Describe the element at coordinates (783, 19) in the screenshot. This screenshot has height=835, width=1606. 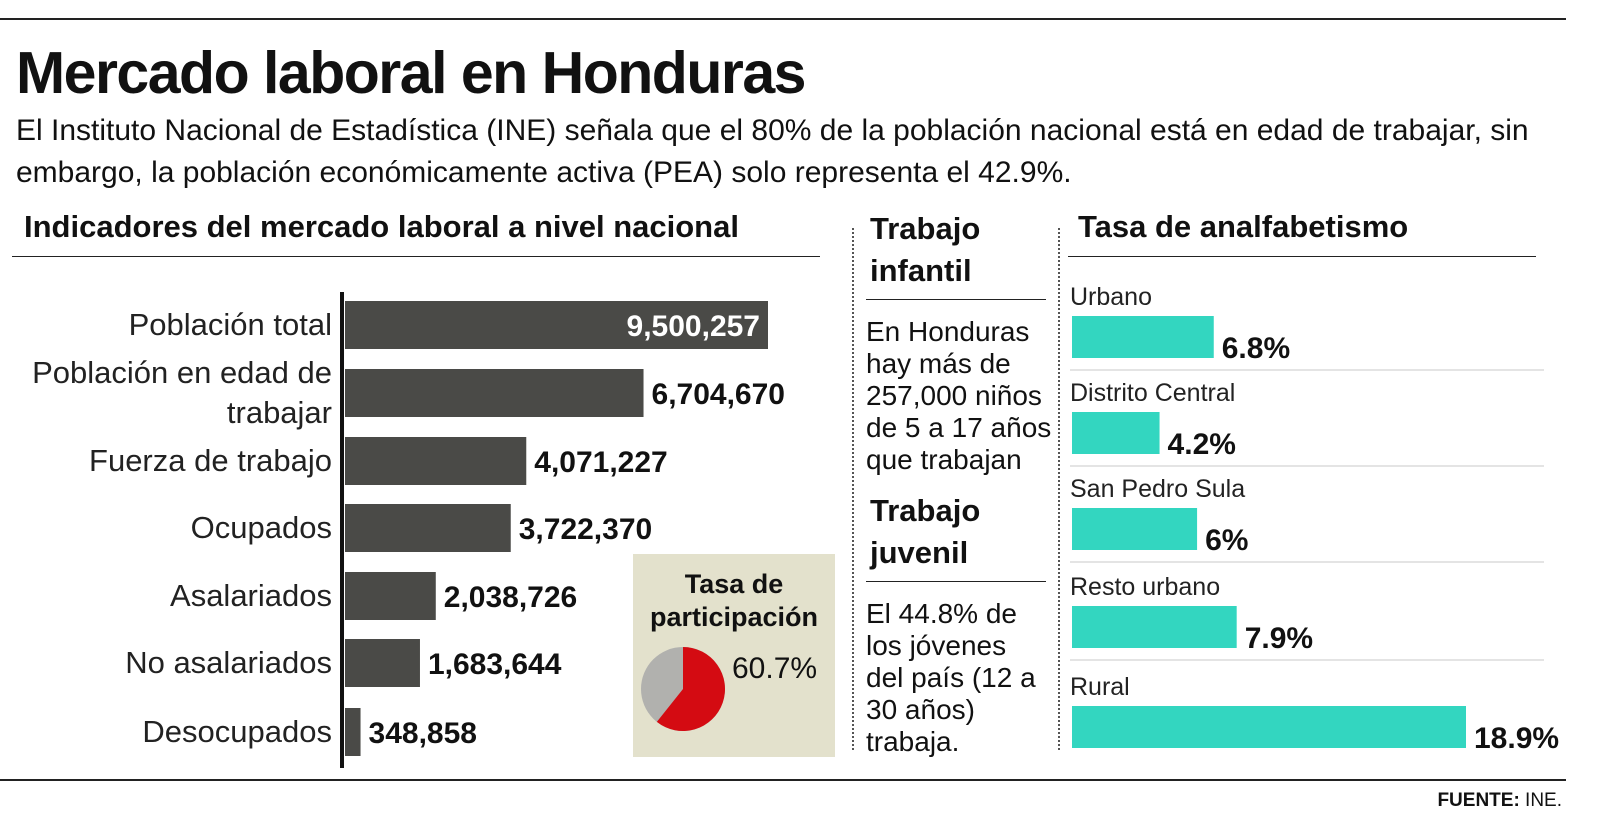
I see `top-rule` at that location.